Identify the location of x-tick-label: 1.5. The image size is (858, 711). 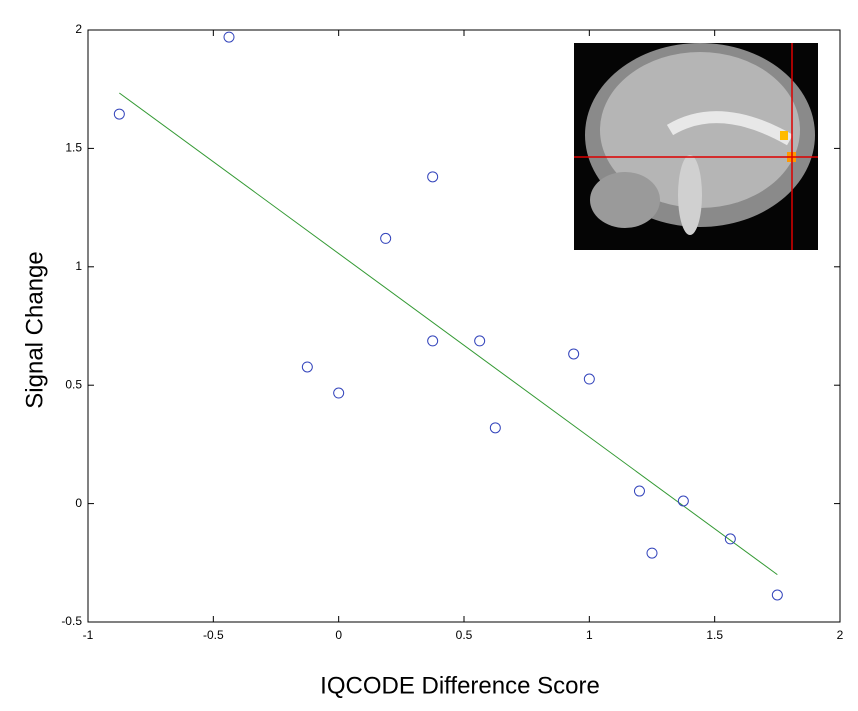
(714, 635).